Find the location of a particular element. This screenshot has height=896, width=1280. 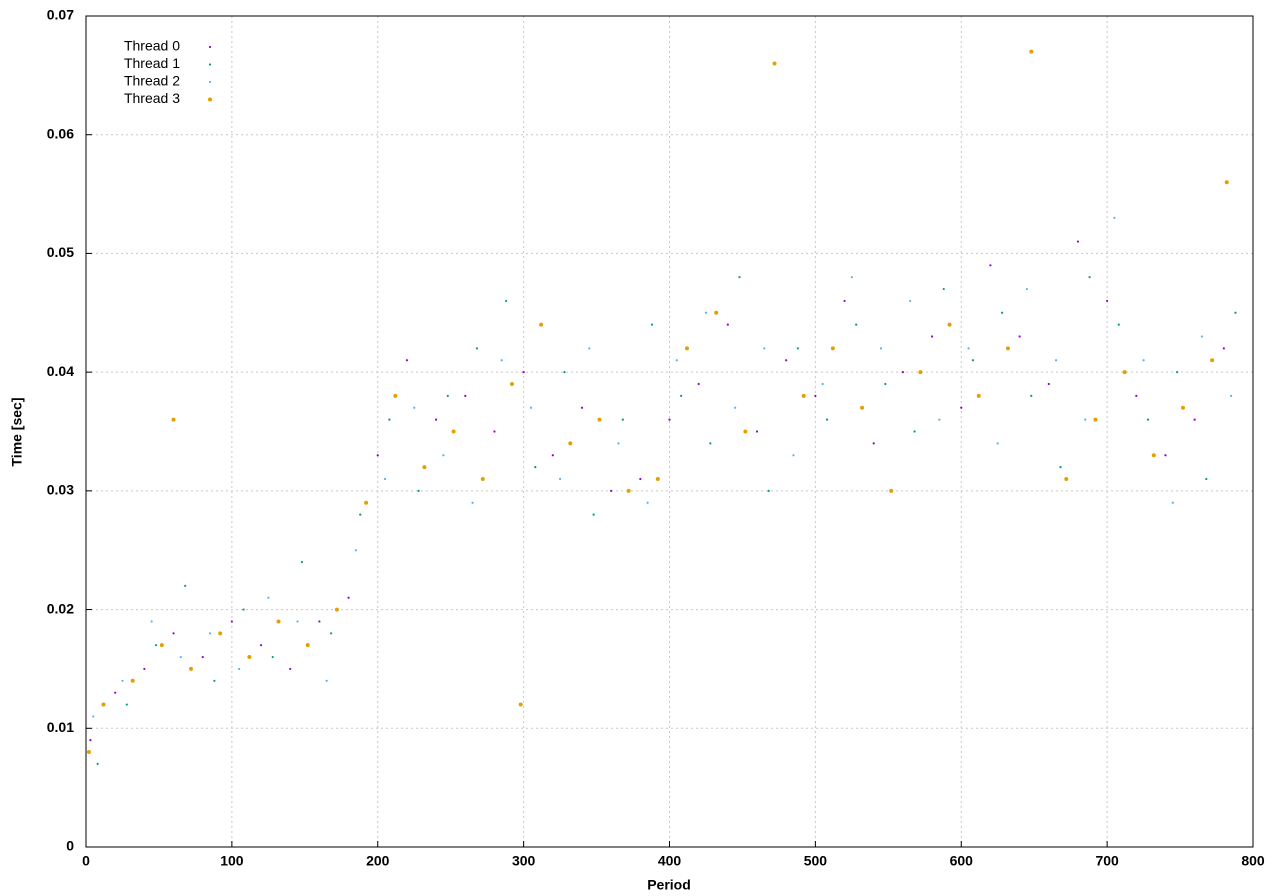

y-tick-label: 0 is located at coordinates (70, 846).